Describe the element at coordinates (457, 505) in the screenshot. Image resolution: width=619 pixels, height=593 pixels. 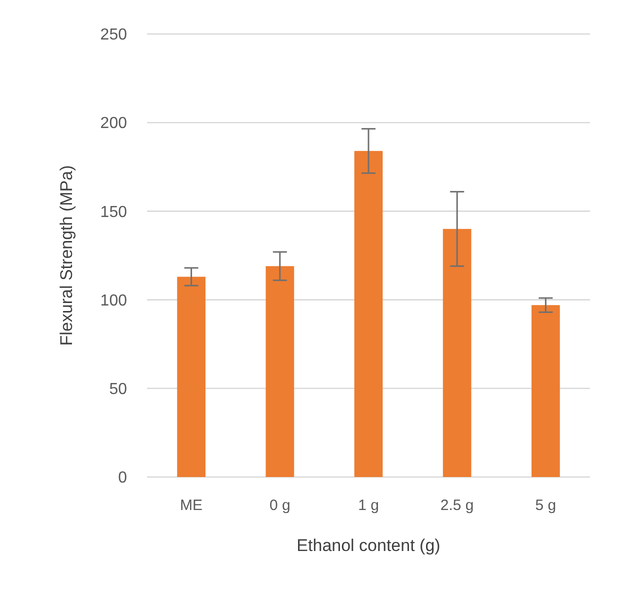
I see `x-tick-label: 2.5 g` at that location.